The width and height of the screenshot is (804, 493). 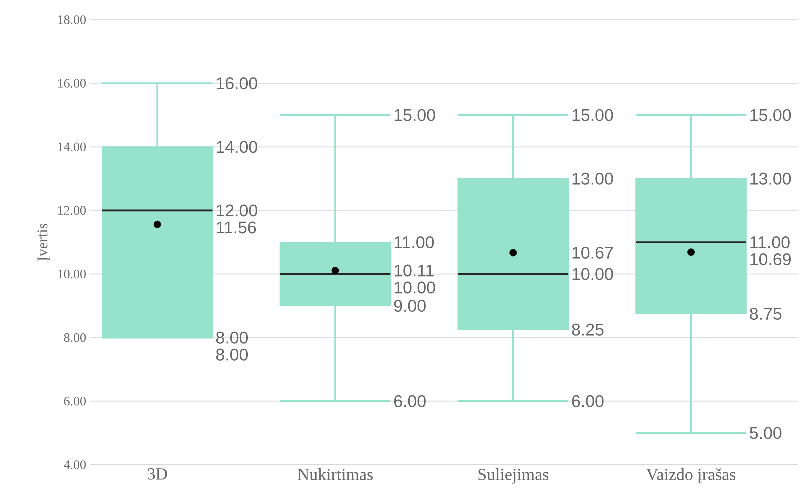 I want to click on annotation: 10.11, so click(x=414, y=270).